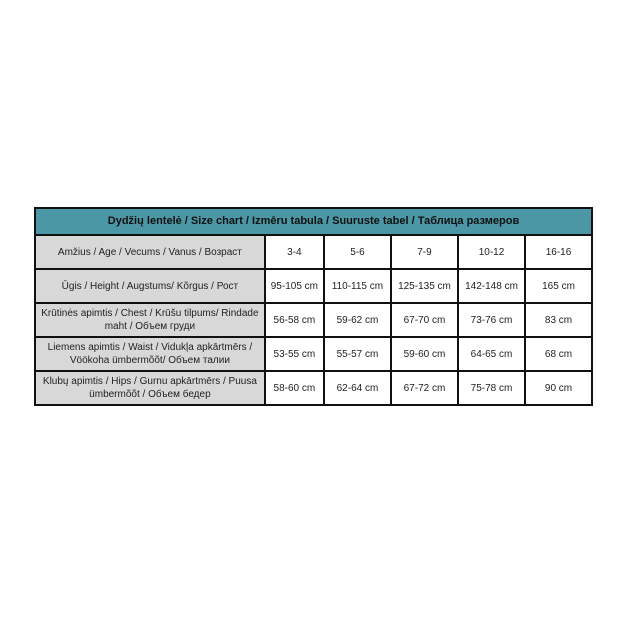 The image size is (625, 625). What do you see at coordinates (357, 354) in the screenshot?
I see `table-cell: 55-57 cm` at bounding box center [357, 354].